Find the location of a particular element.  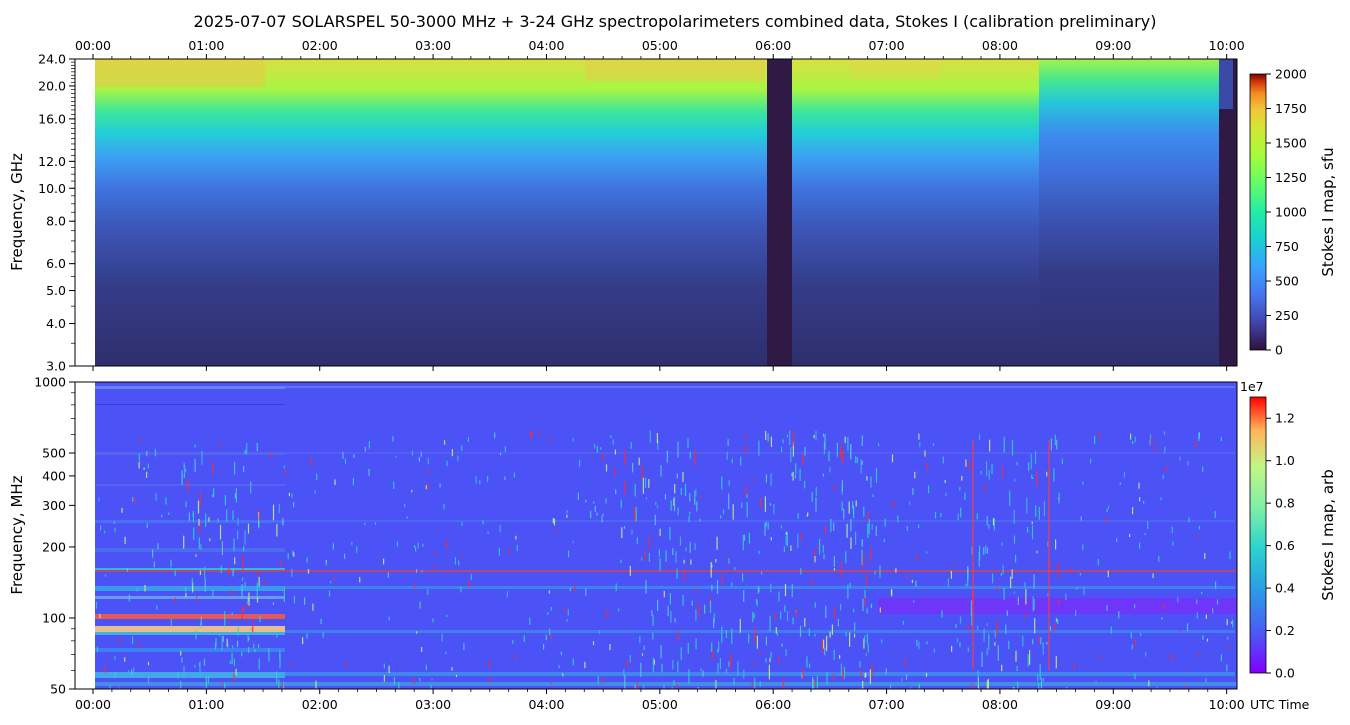

top-x-tick-label: 06:00 is located at coordinates (773, 45).